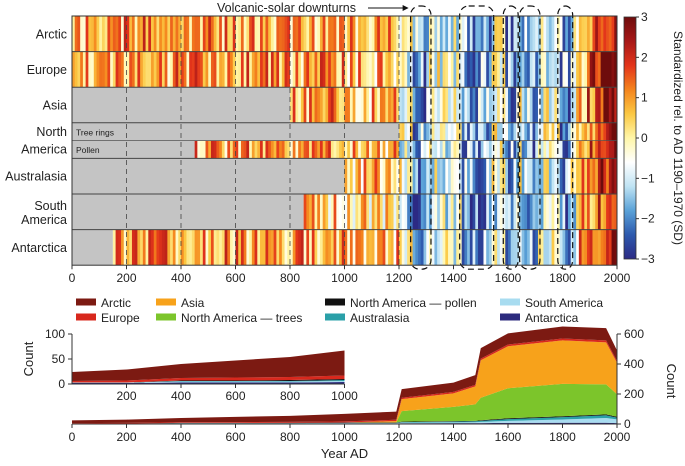  I want to click on row-label: Australasia, so click(36, 177).